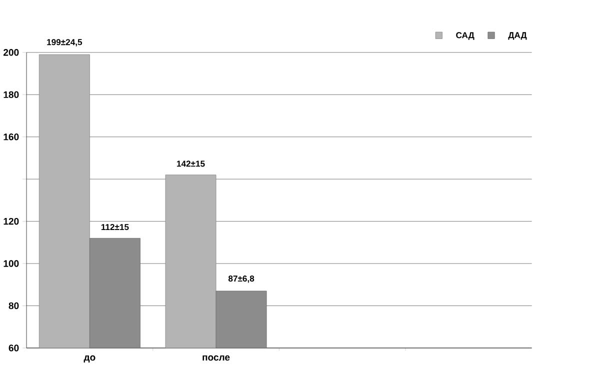  I want to click on y-tick-label: 200, so click(11, 52).